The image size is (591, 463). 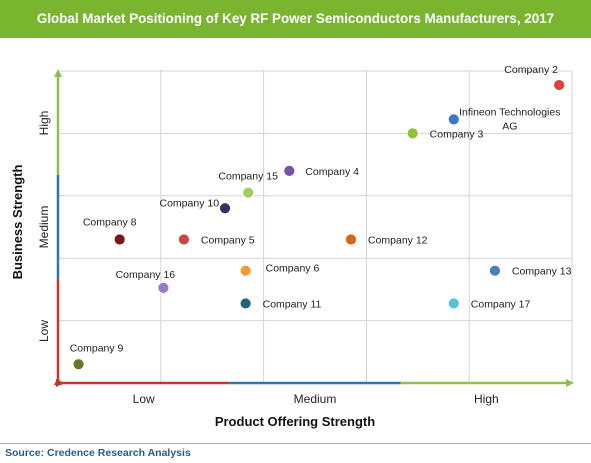 What do you see at coordinates (398, 240) in the screenshot?
I see `point-label: Company 12` at bounding box center [398, 240].